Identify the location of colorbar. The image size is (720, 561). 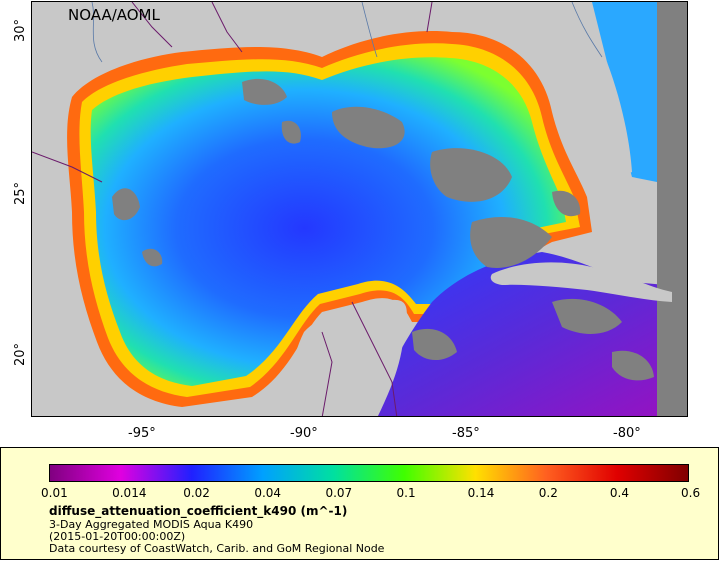
(369, 473).